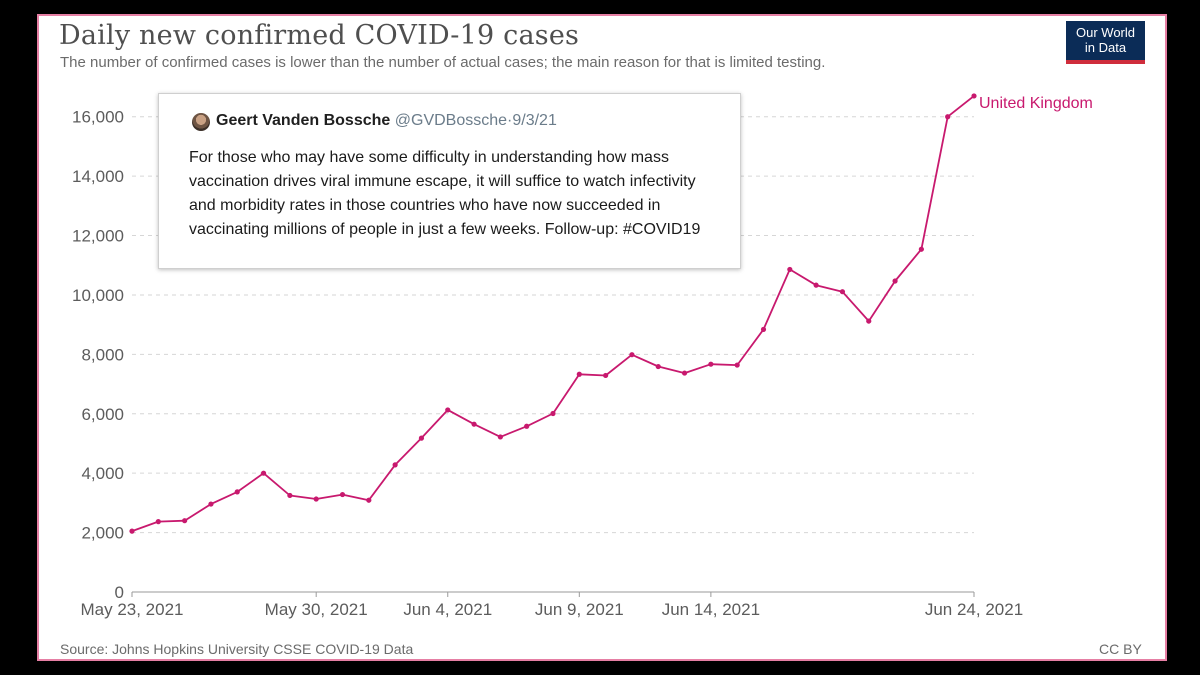 Image resolution: width=1200 pixels, height=675 pixels. I want to click on x-tick-label: Jun 14, 2021, so click(711, 609).